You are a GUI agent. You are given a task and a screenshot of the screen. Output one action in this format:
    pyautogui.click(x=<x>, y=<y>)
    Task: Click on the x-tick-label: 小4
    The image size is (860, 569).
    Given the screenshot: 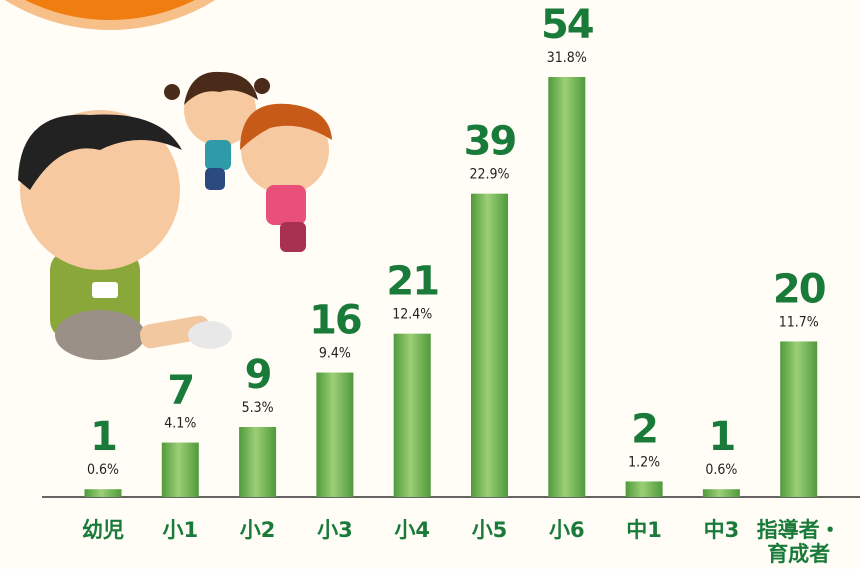 What is the action you would take?
    pyautogui.click(x=412, y=530)
    